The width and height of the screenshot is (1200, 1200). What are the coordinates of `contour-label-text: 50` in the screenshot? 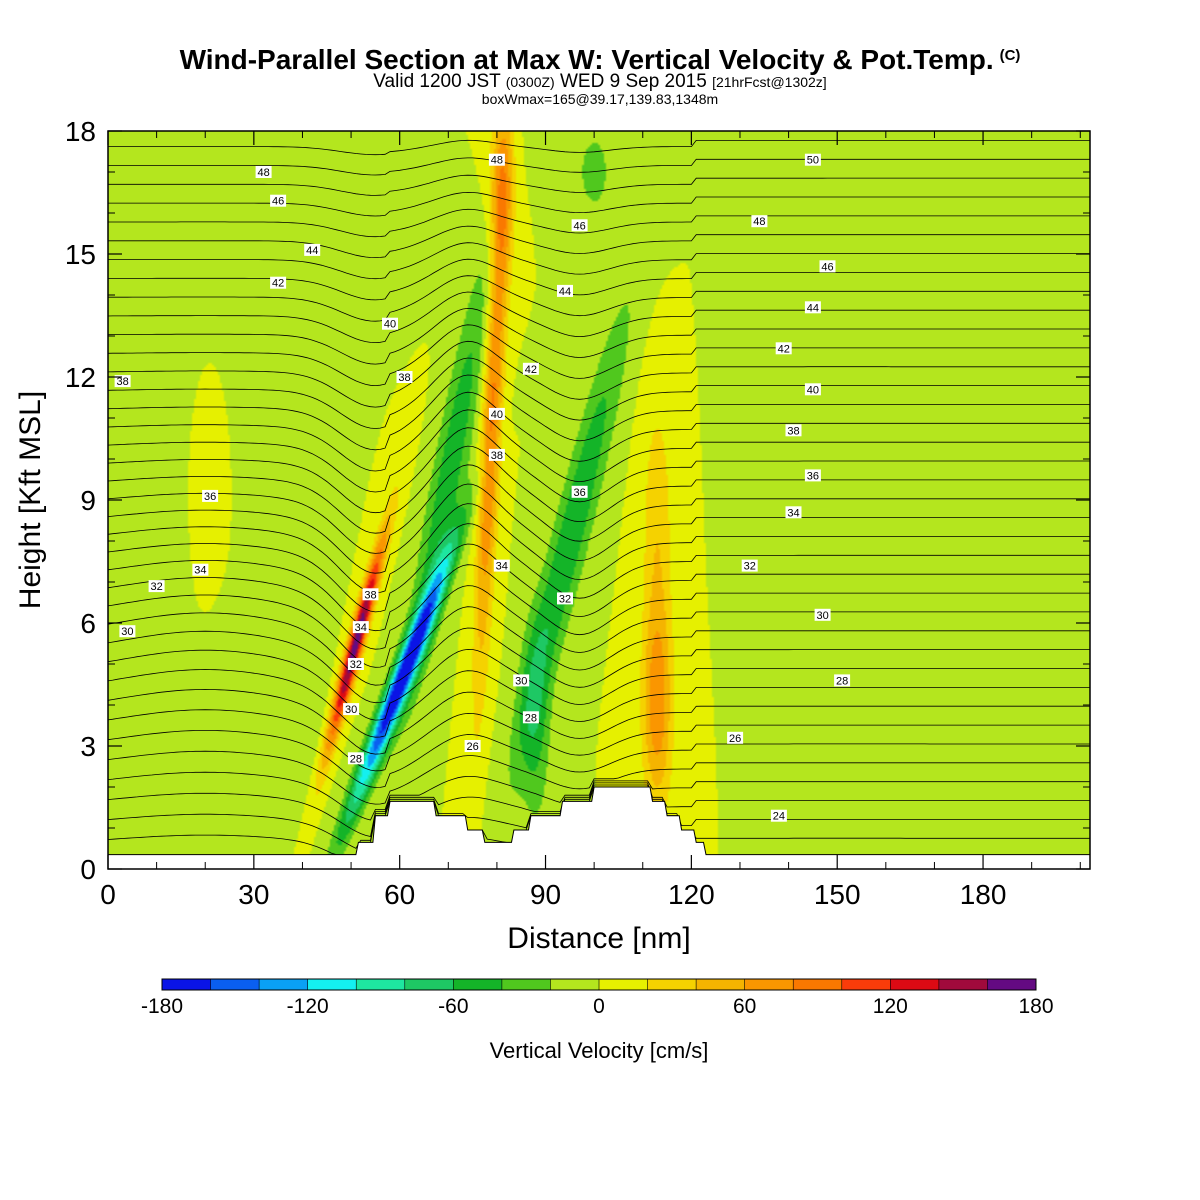 It's located at (813, 161).